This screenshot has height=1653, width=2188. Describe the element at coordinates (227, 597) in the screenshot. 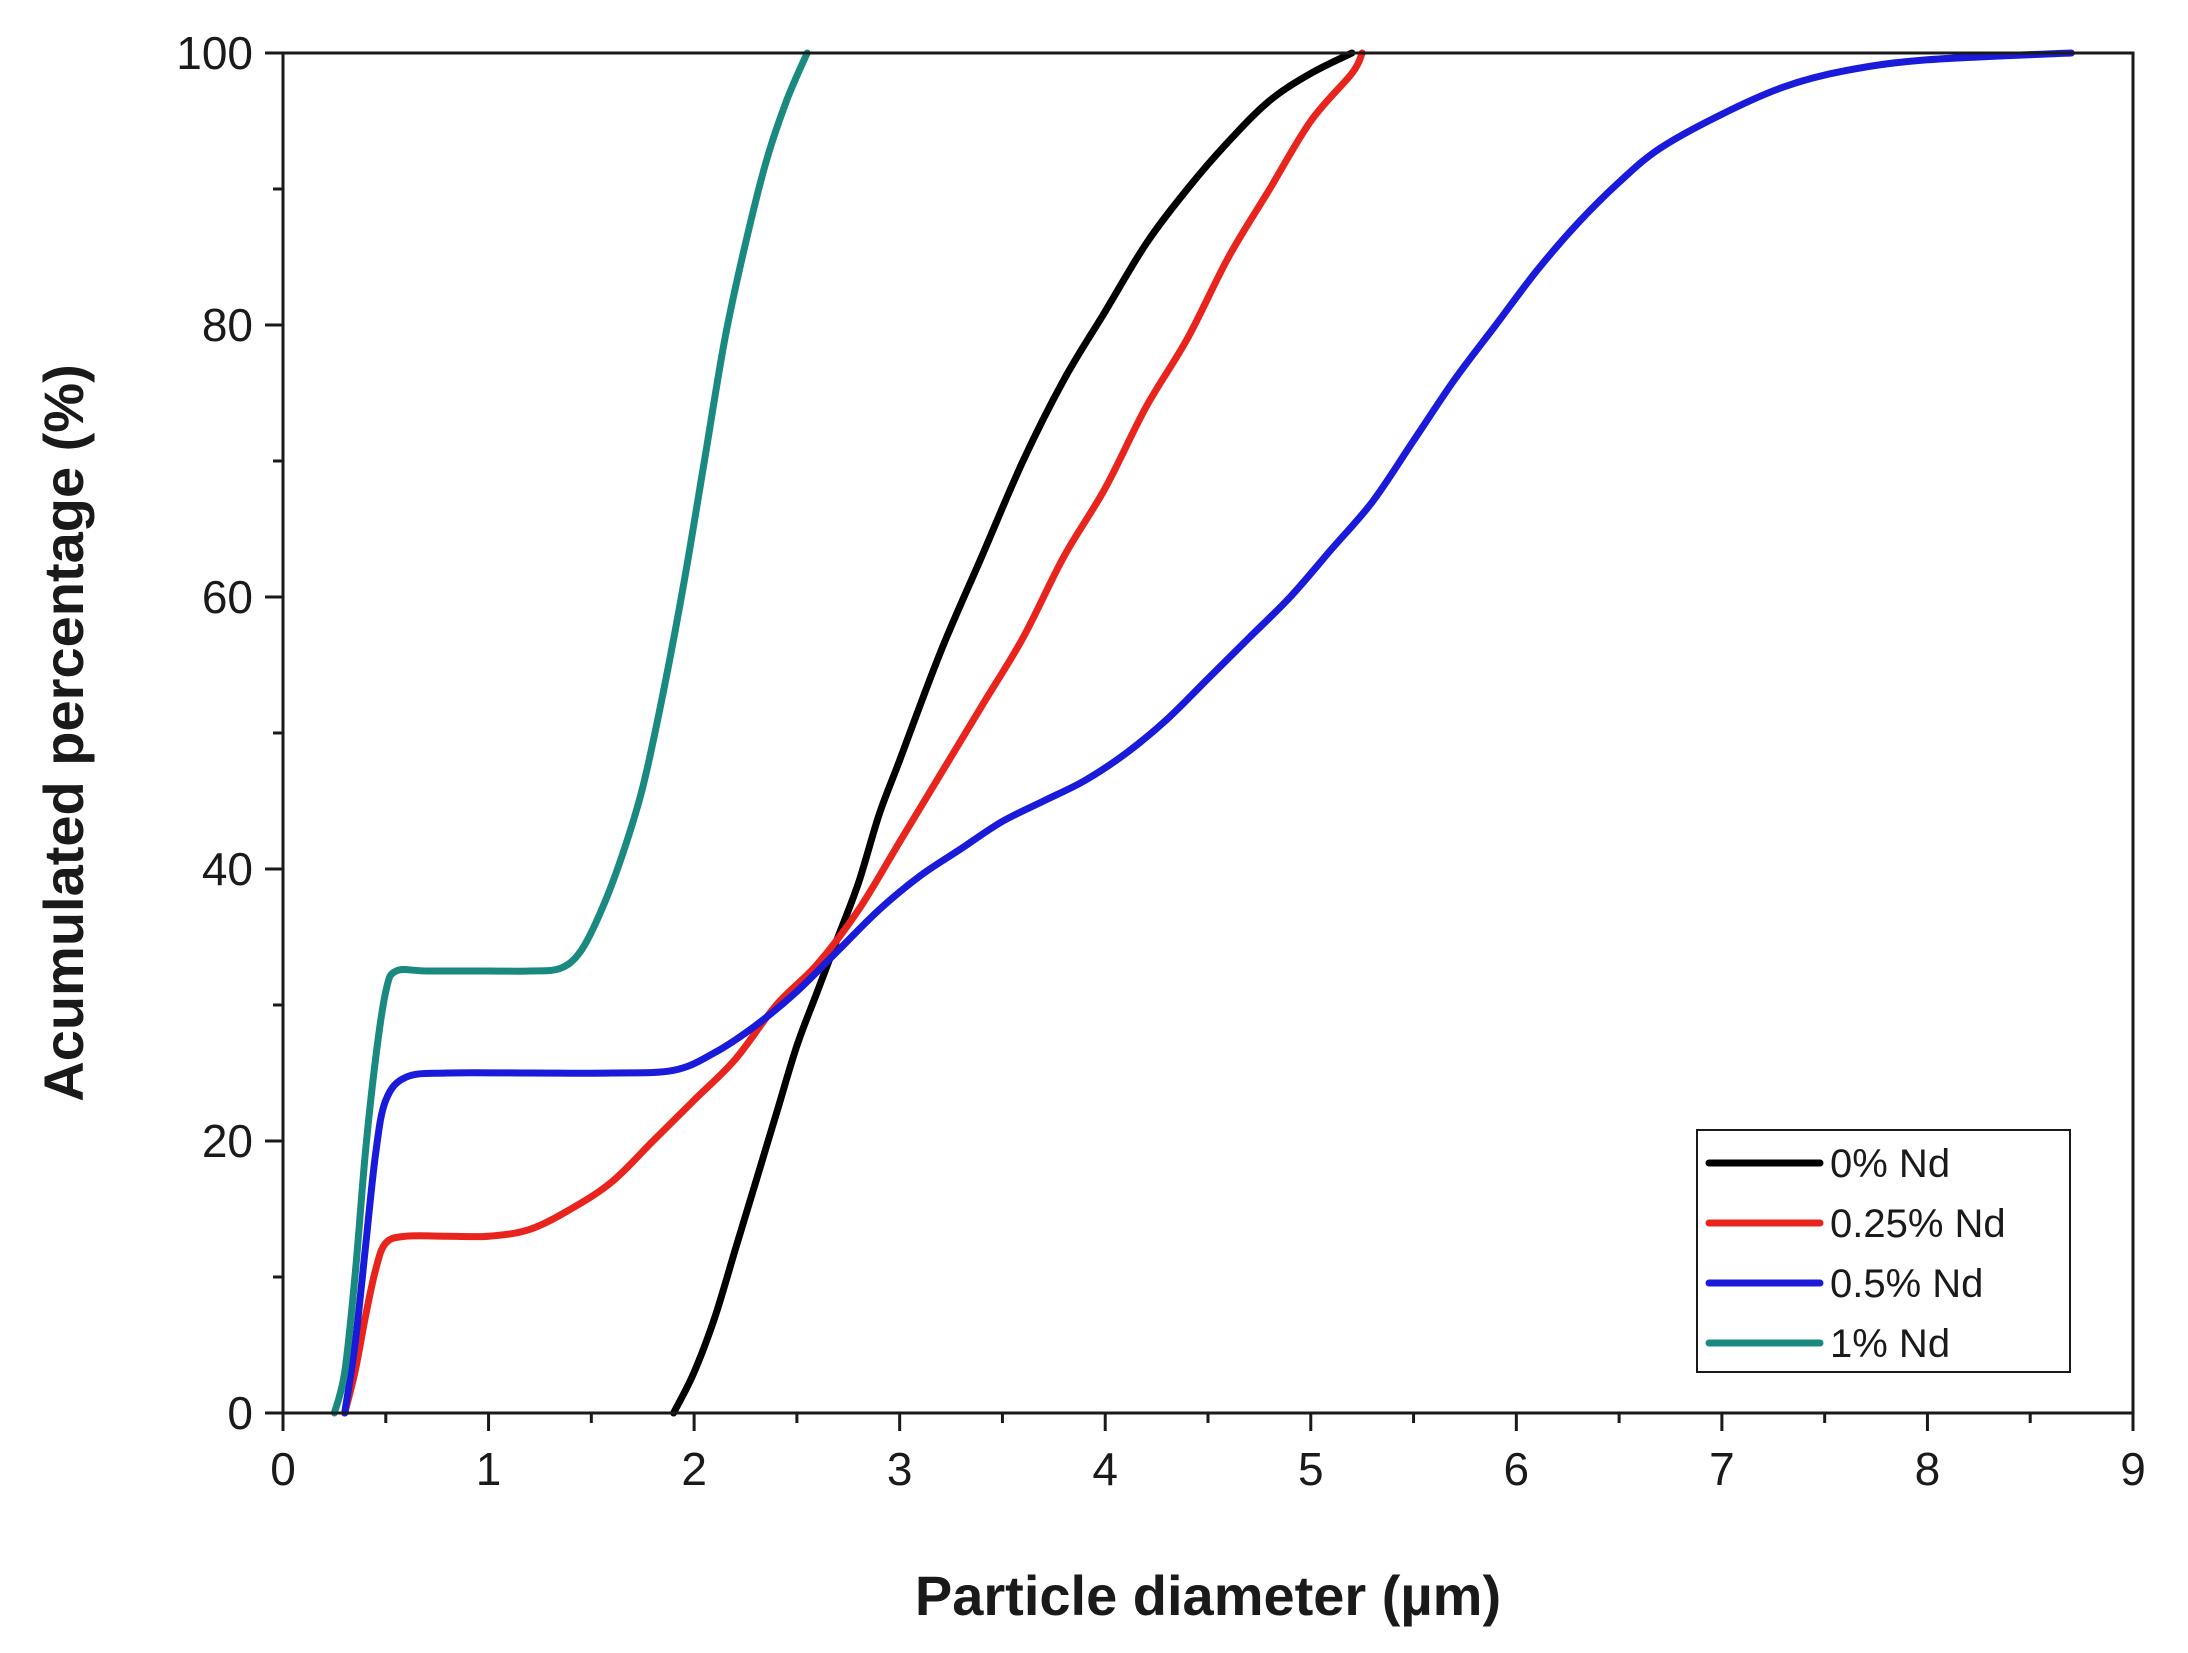

I see `y-tick-label: 60` at that location.